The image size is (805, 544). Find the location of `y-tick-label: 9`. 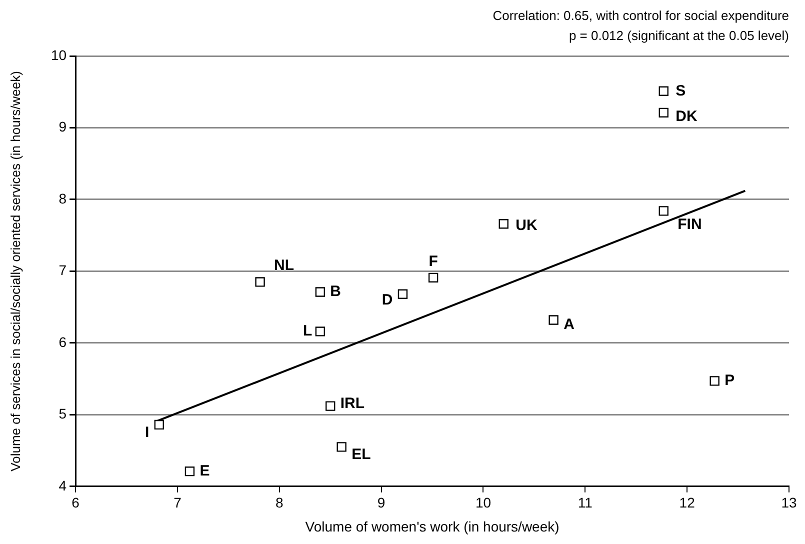

y-tick-label: 9 is located at coordinates (62, 126).